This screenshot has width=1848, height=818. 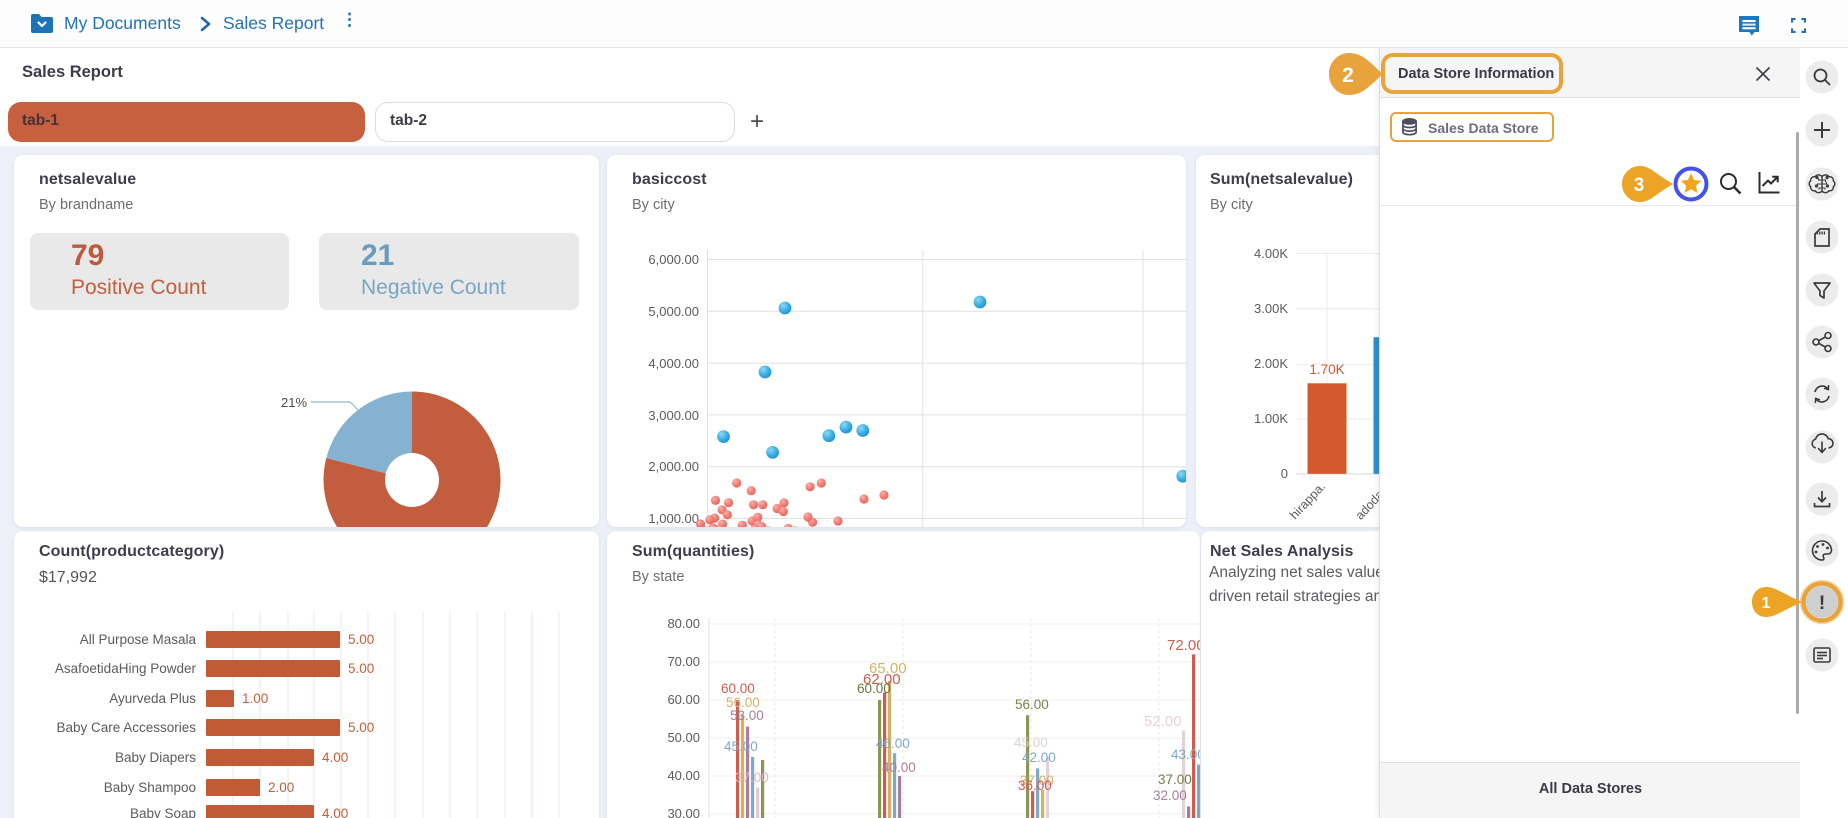 I want to click on svg-text: All Purpose Masala, so click(x=138, y=639).